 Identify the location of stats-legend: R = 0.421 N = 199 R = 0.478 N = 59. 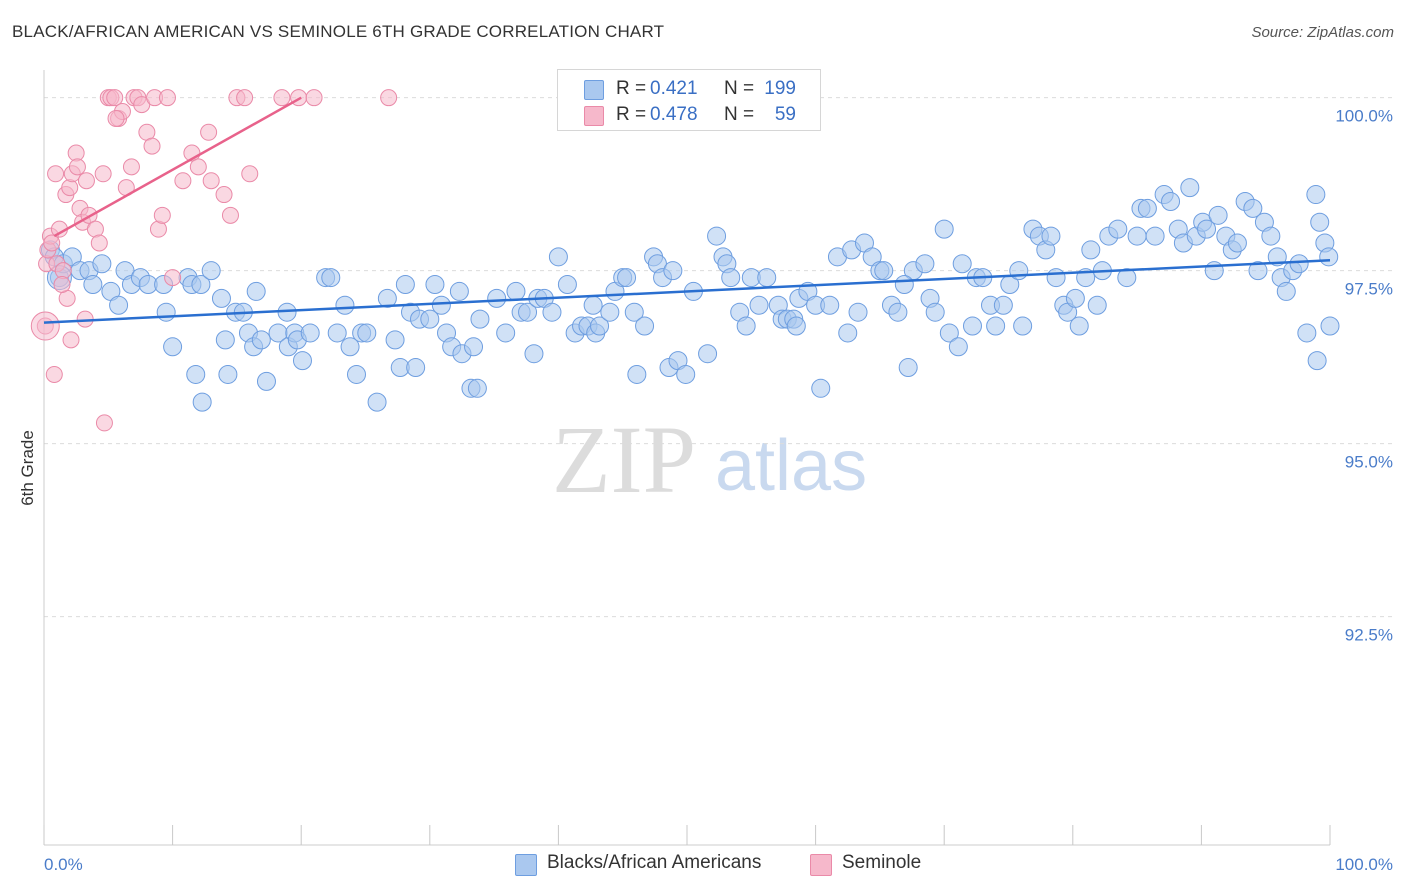
(689, 100).